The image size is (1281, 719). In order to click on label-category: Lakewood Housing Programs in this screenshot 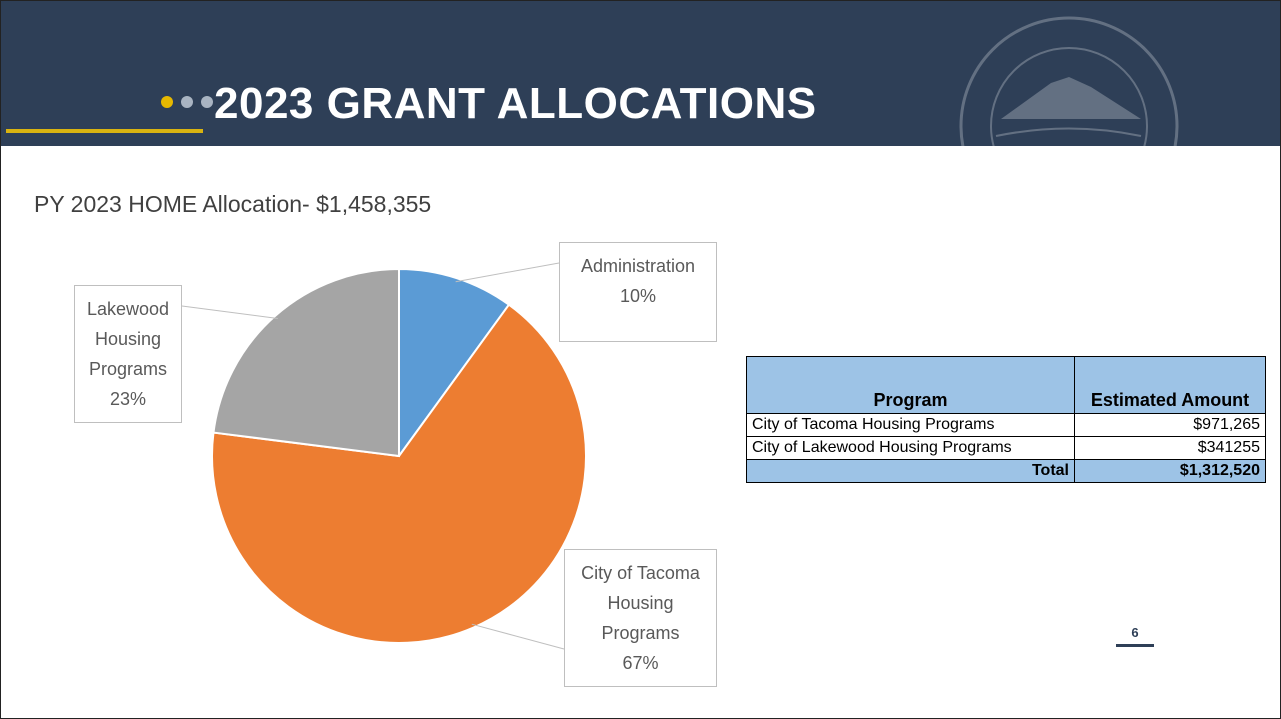, I will do `click(128, 339)`.